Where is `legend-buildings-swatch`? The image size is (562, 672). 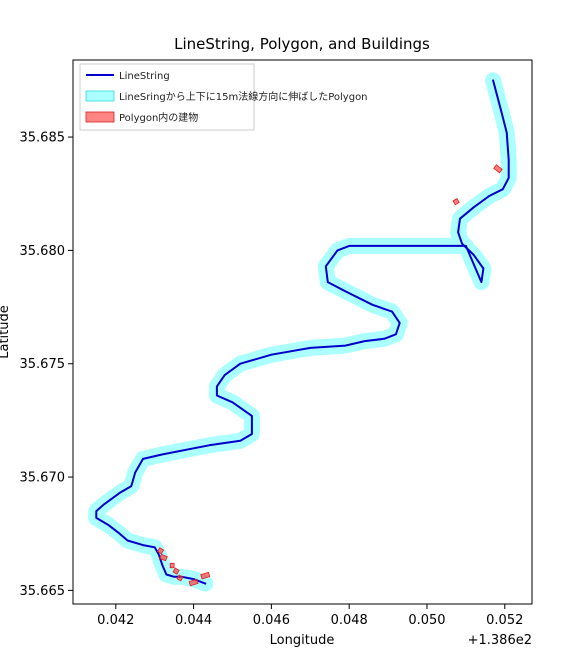
legend-buildings-swatch is located at coordinates (100, 117).